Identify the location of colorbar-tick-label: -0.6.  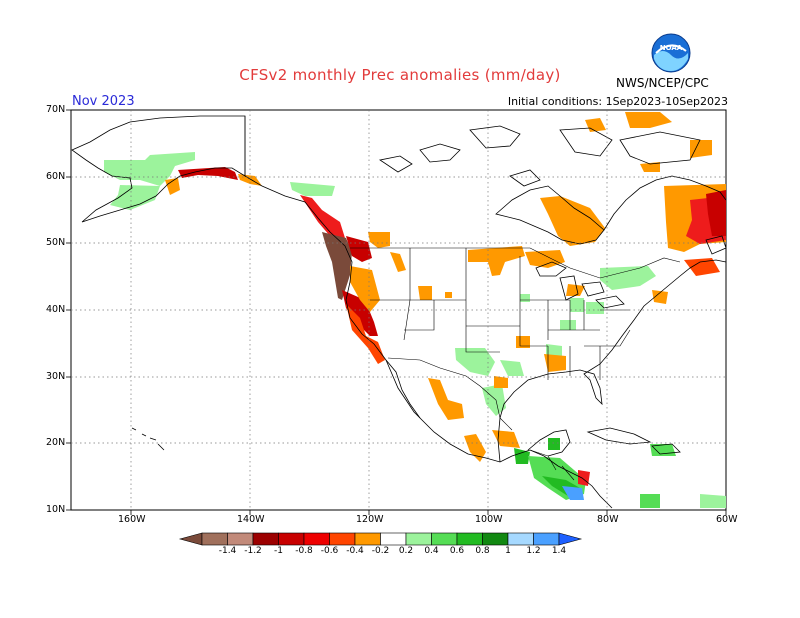
(329, 551).